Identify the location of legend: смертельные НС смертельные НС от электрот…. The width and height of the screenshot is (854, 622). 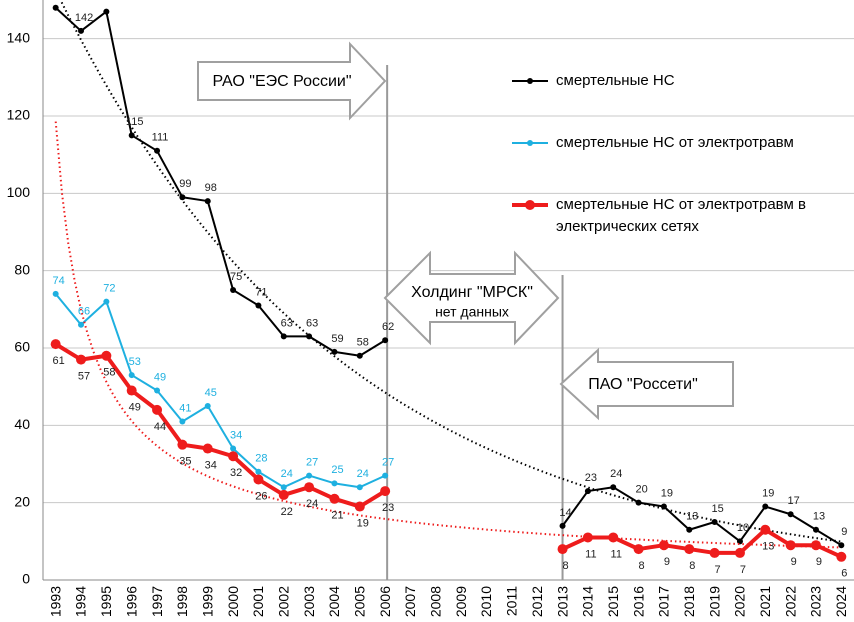
(682, 174).